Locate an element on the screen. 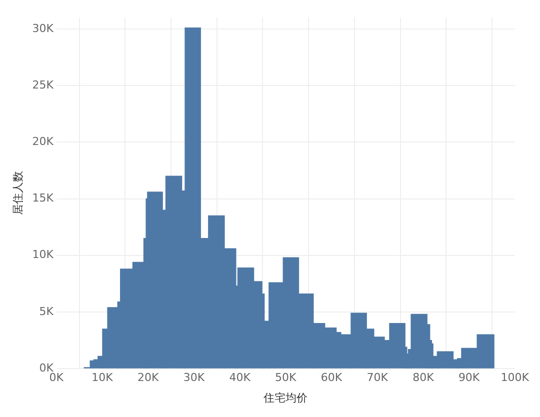 The width and height of the screenshot is (540, 417). x-tick-label: 30K is located at coordinates (194, 377).